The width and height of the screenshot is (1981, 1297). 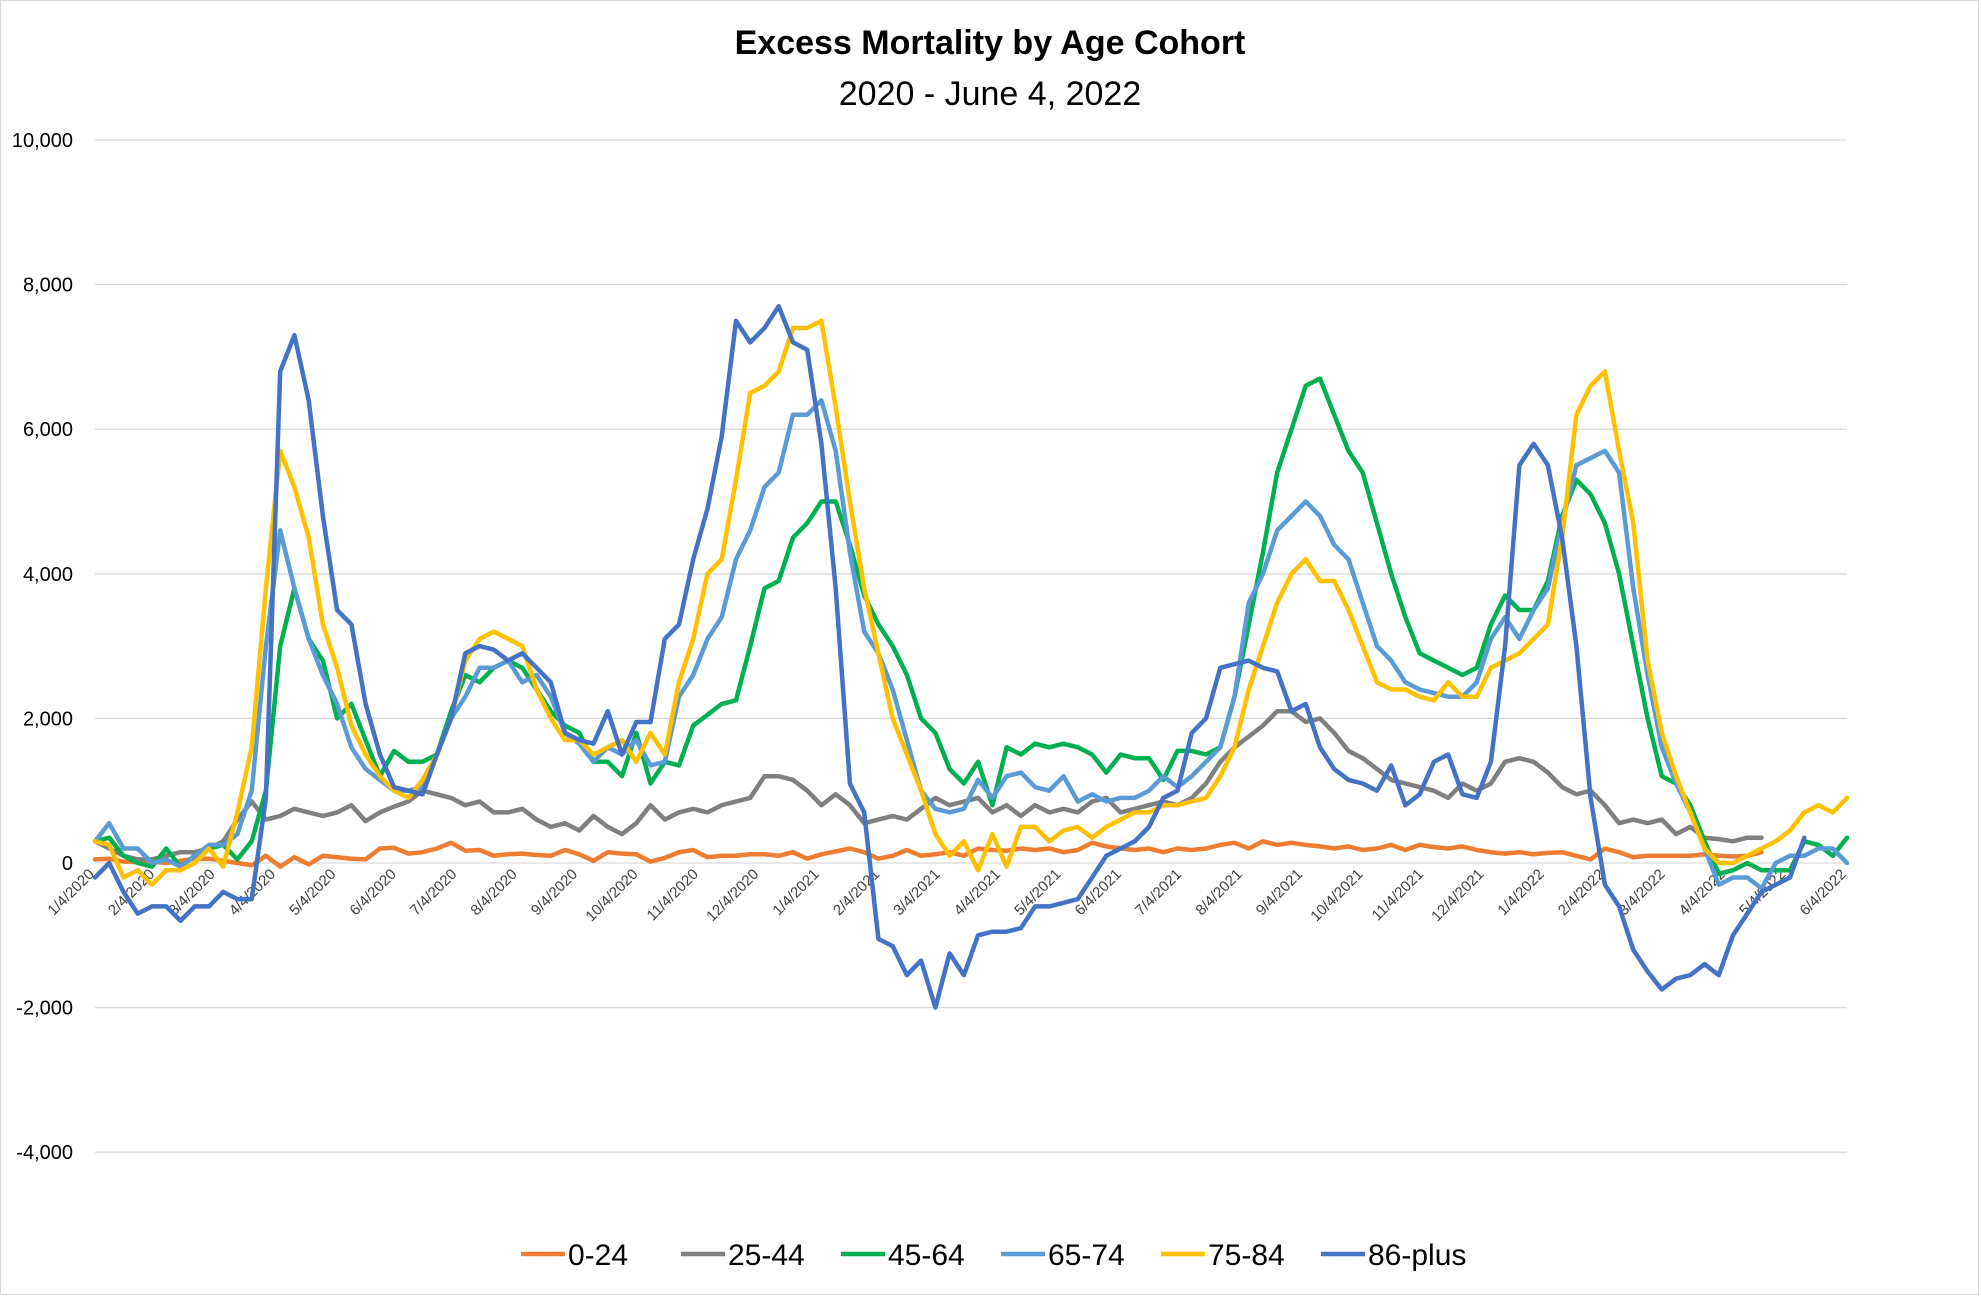 I want to click on x-tick-label: 9/4/2021, so click(x=1279, y=892).